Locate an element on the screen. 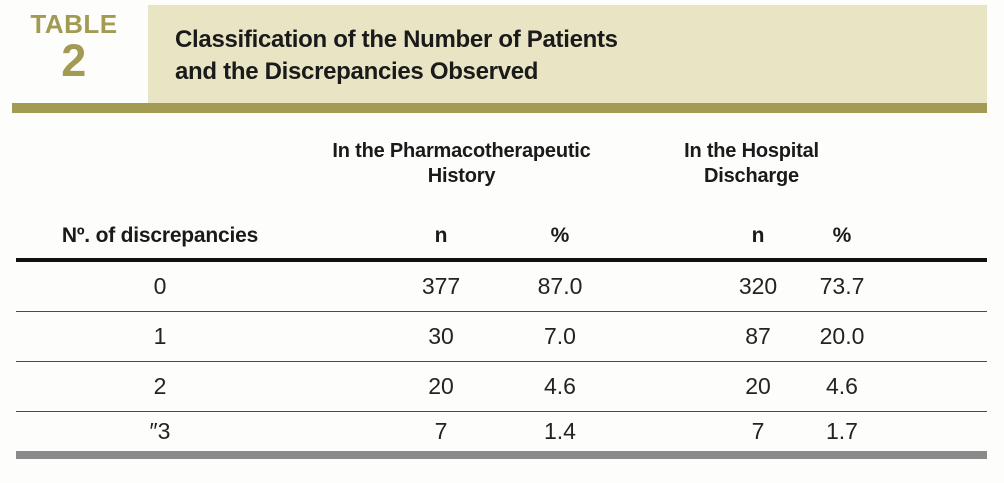 The image size is (1004, 483). column-header-discrepancies: Nº. of discrepancies is located at coordinates (160, 235).